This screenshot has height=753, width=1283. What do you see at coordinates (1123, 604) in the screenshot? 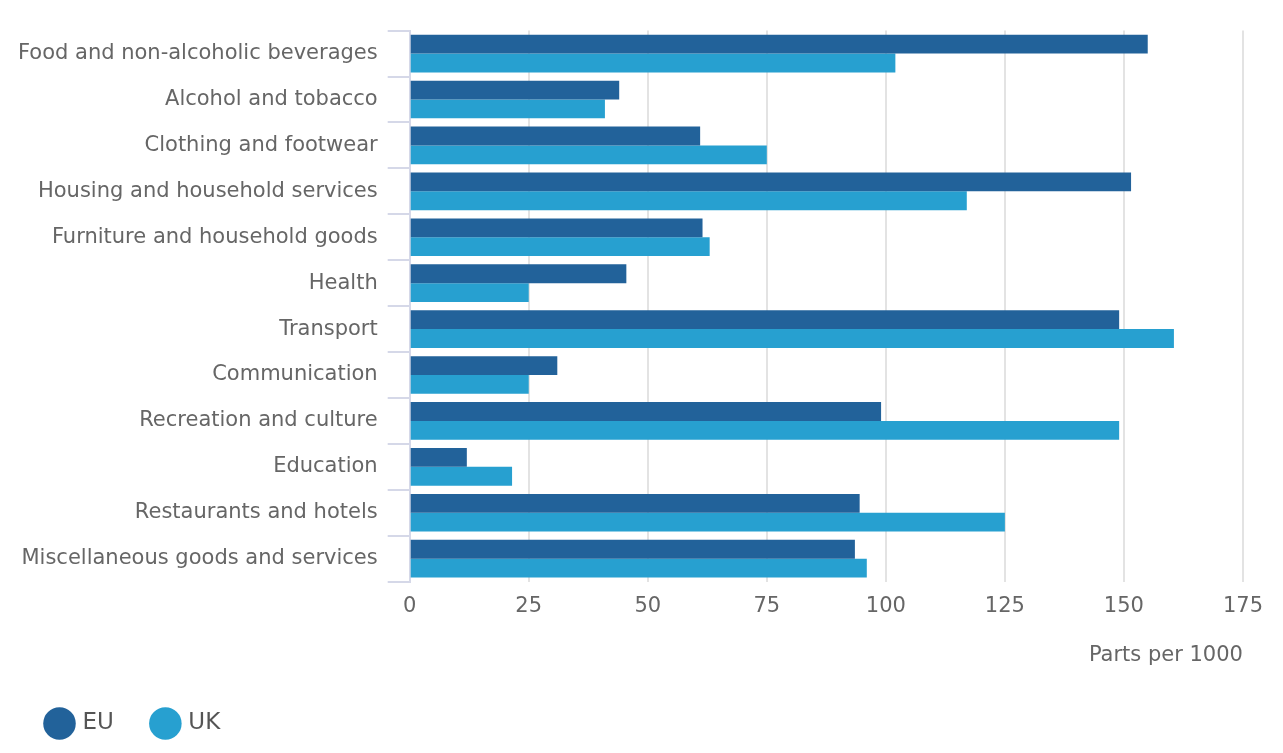
I see `x-tick-label: 150` at bounding box center [1123, 604].